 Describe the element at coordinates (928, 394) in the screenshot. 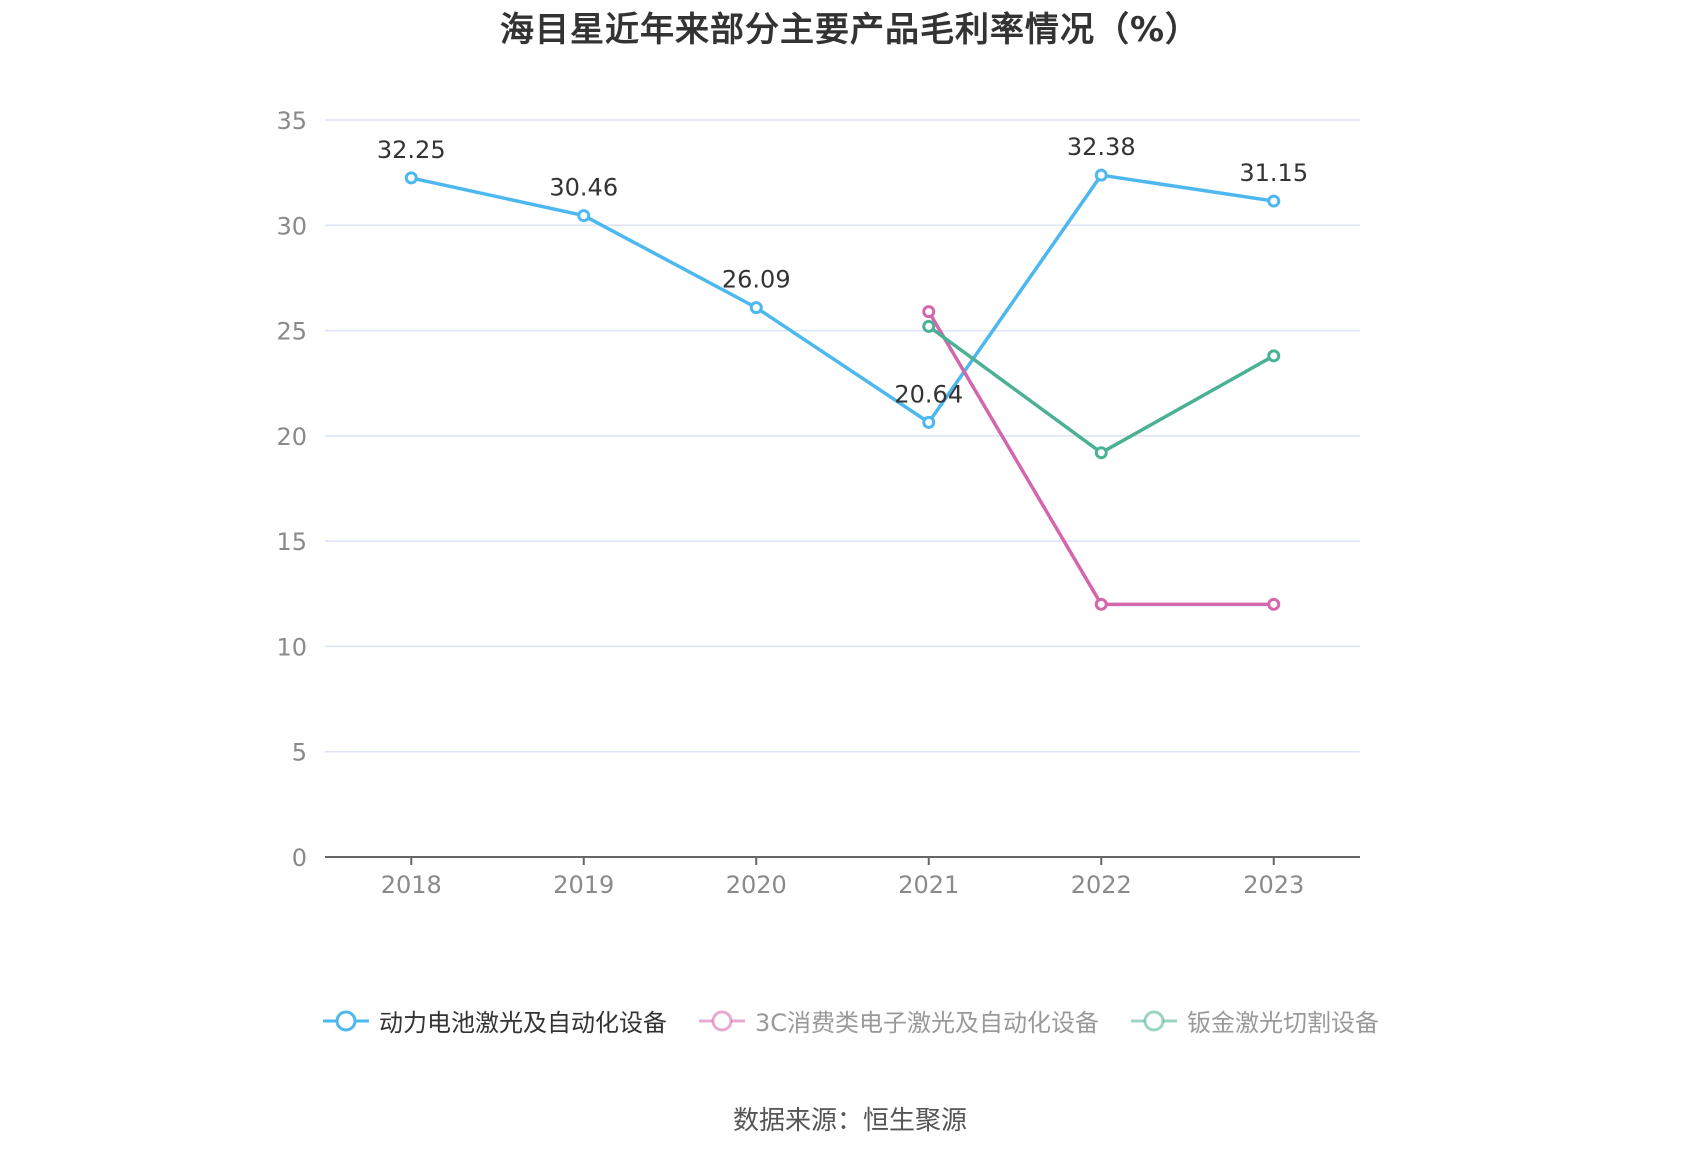

I see `data-label: 20.64` at that location.